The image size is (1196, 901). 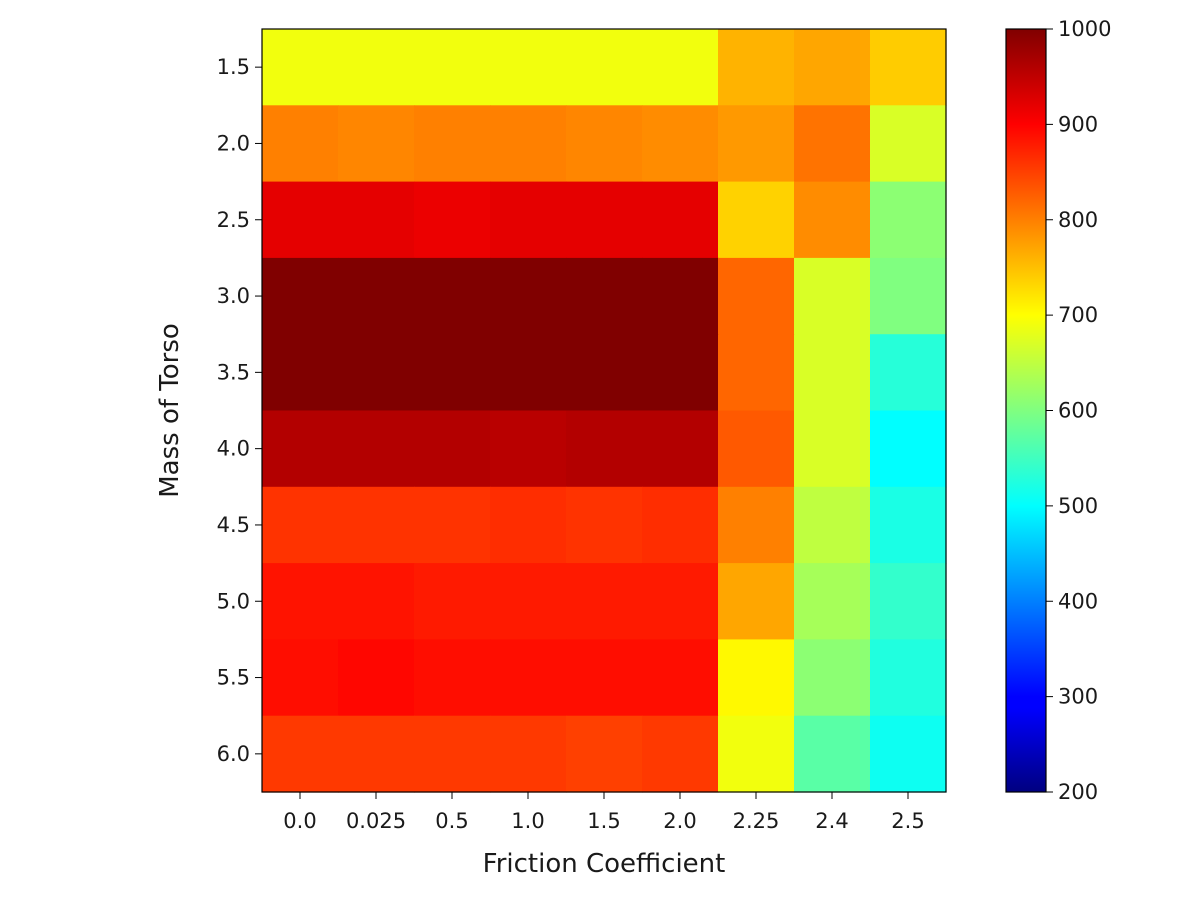 I want to click on x-axis-ticks: 0.0 0.025 0.5 1.0 1.5 2.0 2.25 2.4 2.5, so click(x=604, y=812).